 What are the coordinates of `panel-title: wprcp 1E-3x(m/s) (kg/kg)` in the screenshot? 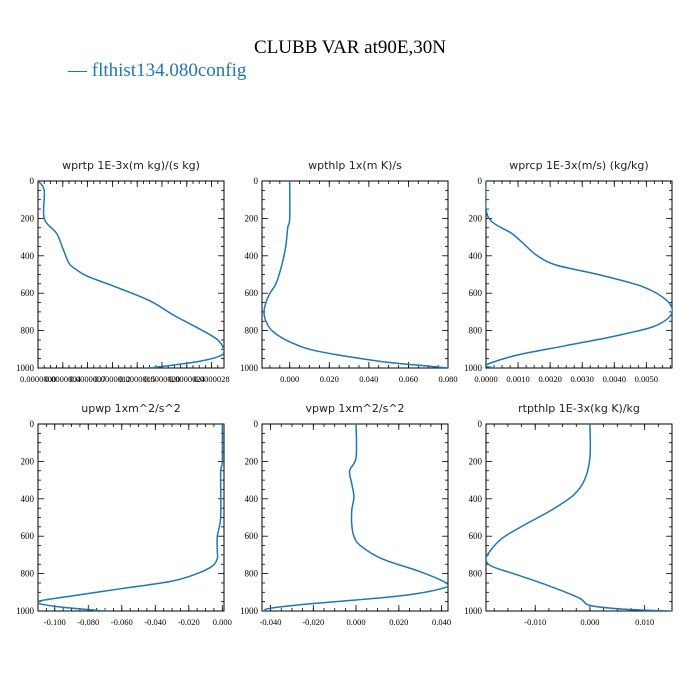 It's located at (578, 165).